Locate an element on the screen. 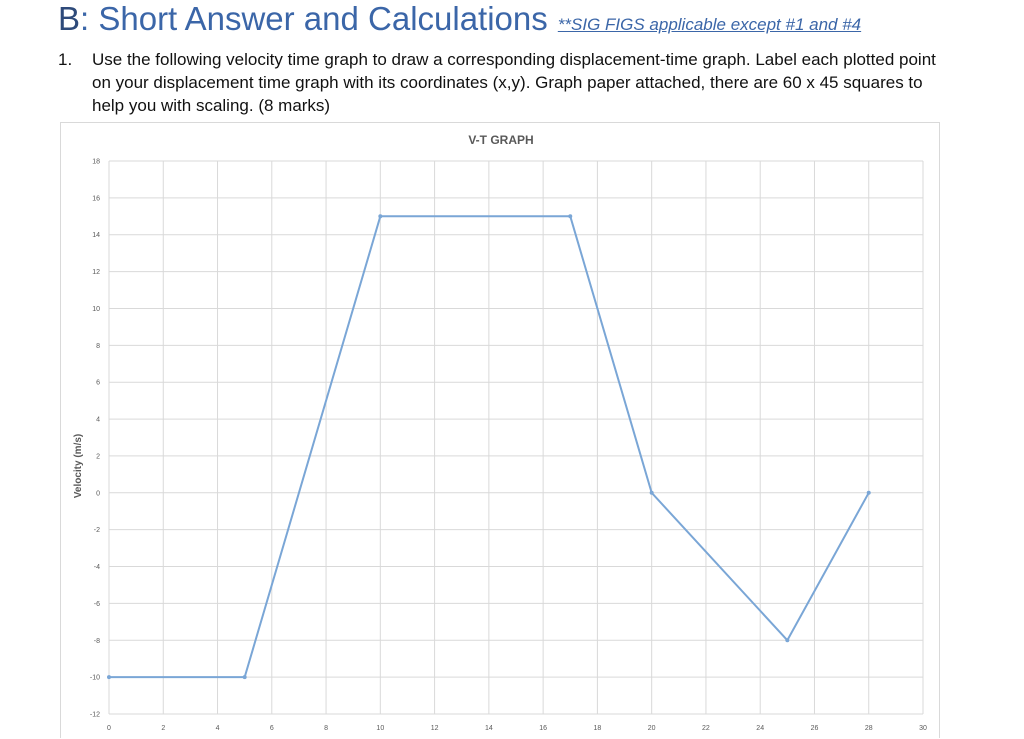 The width and height of the screenshot is (1024, 739). y-tick-label: -10 is located at coordinates (95, 678).